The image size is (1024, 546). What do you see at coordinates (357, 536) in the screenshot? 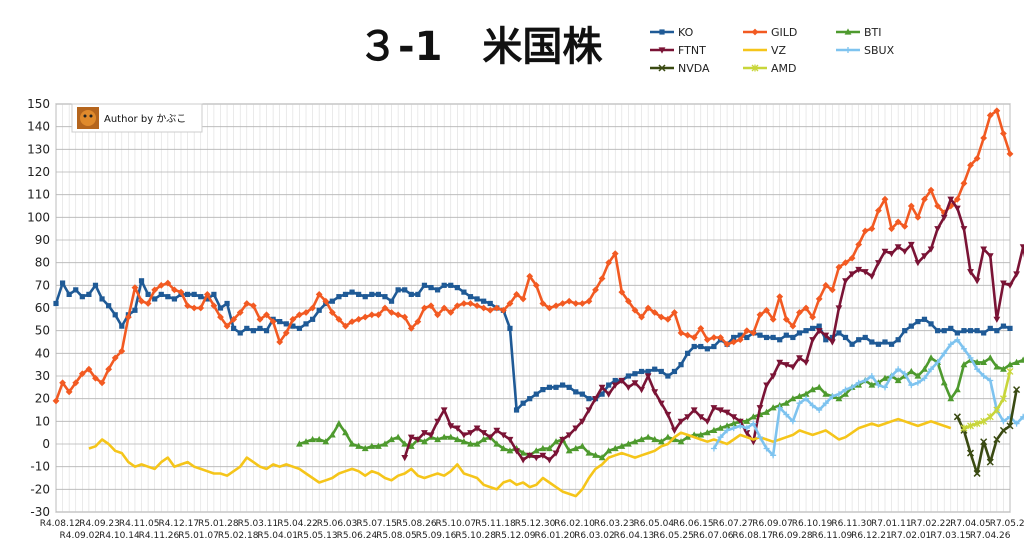
I see `x-tick-label: R5.06.24` at bounding box center [357, 536].